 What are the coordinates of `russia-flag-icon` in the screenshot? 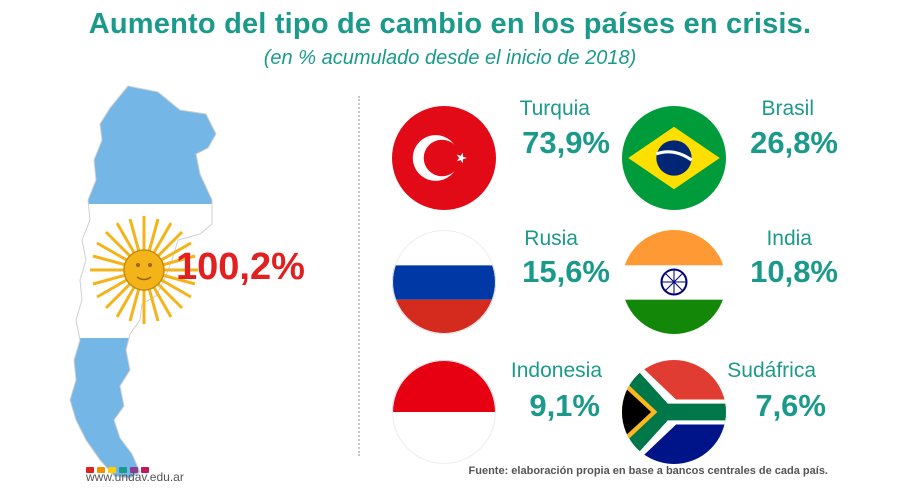 It's located at (444, 282).